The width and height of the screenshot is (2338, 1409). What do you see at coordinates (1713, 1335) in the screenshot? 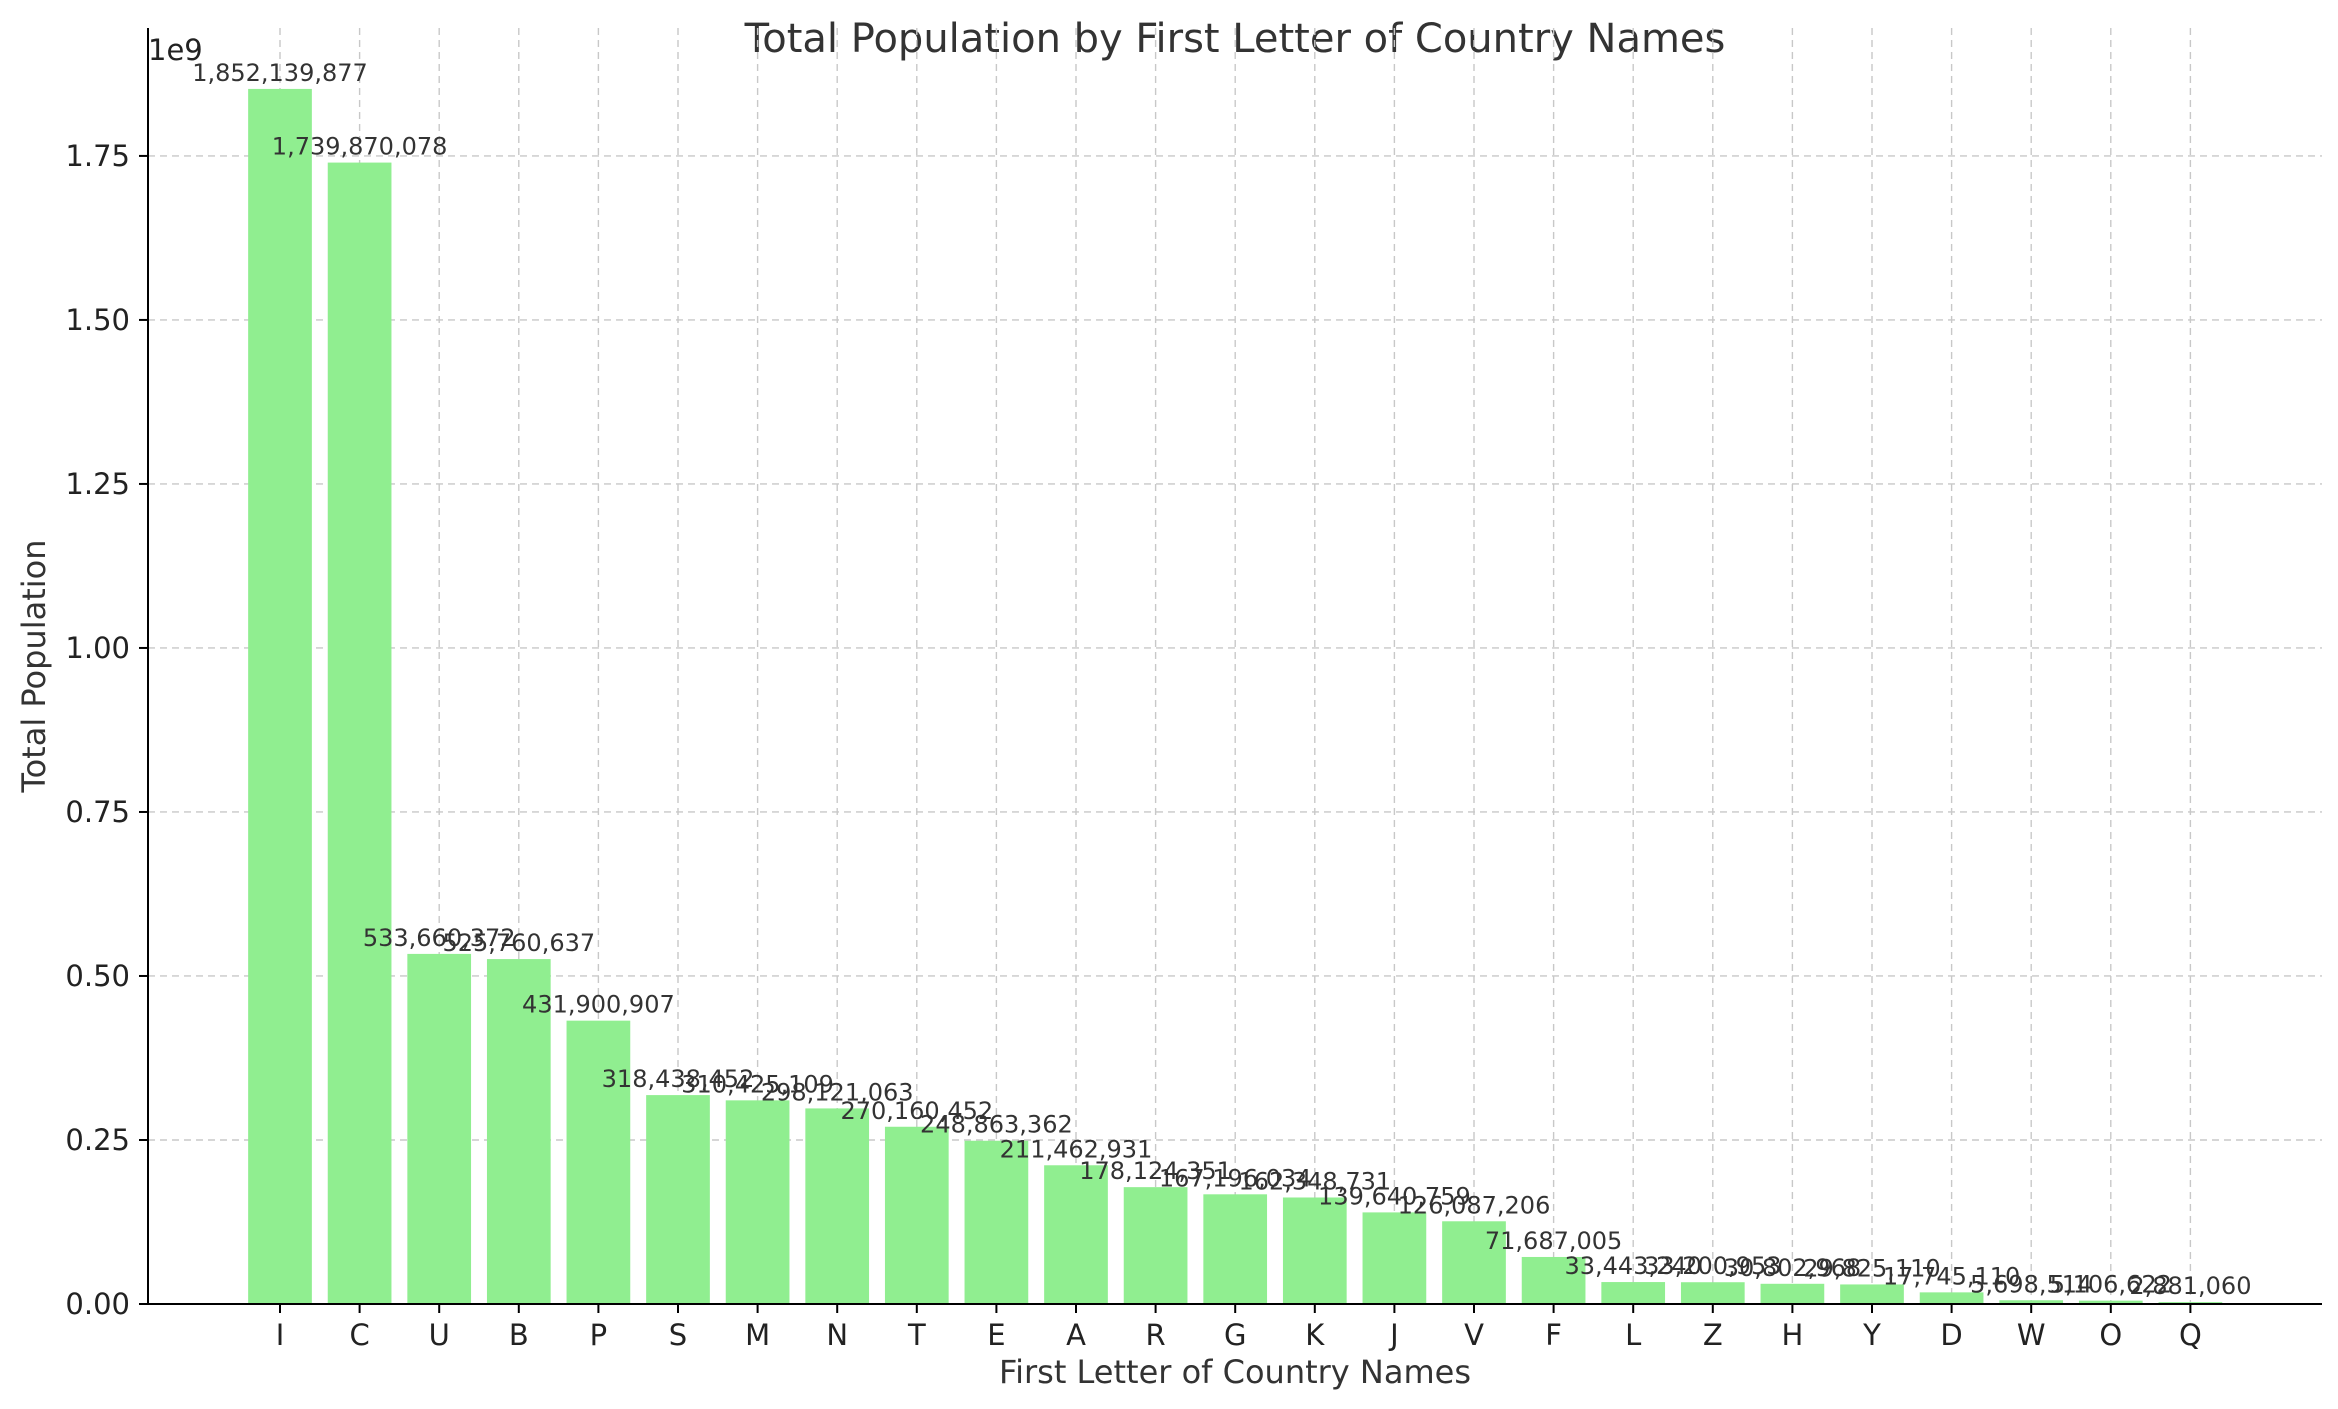
I see `x-tick-label: Z` at bounding box center [1713, 1335].